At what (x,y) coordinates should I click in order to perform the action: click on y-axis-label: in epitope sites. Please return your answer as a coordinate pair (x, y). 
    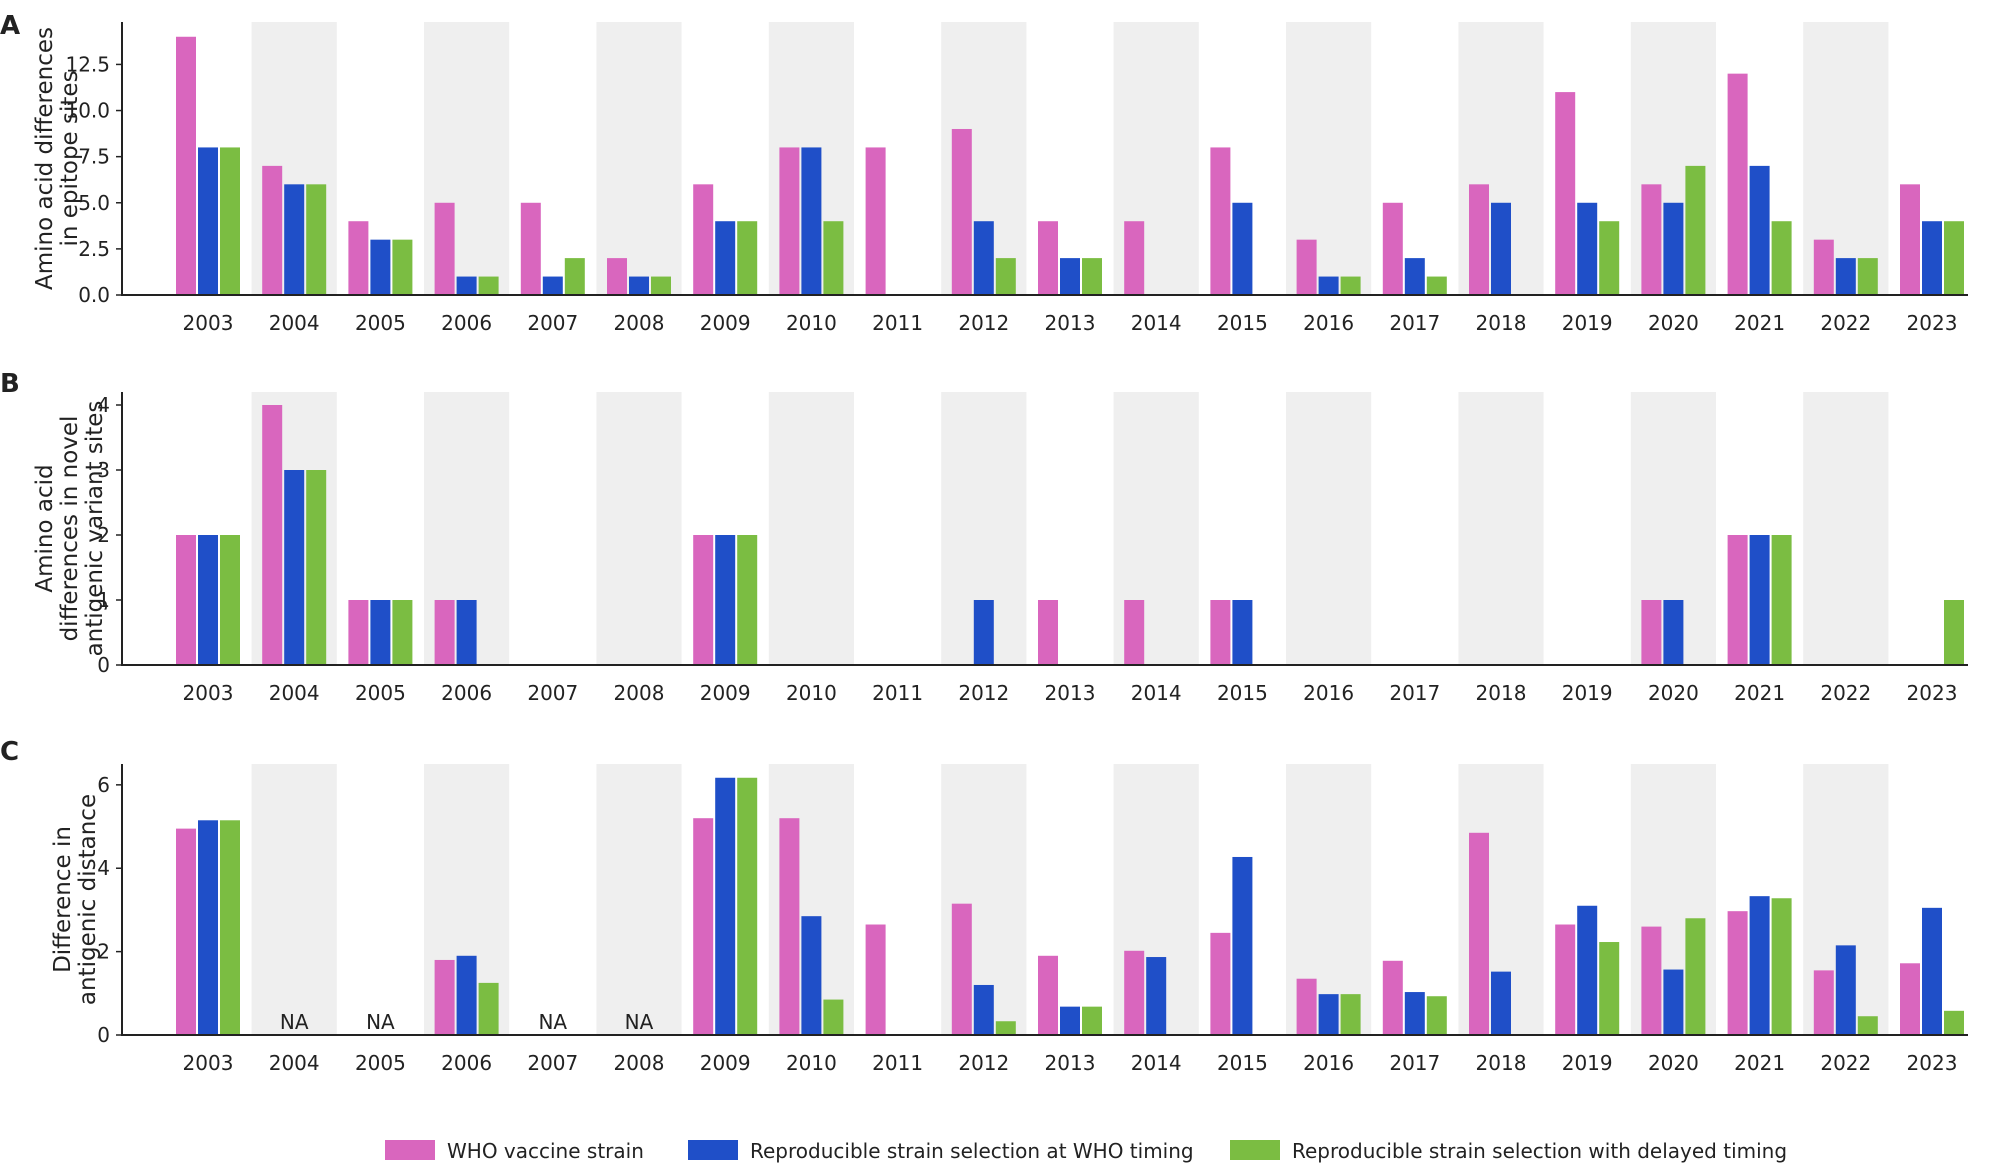
    Looking at the image, I should click on (70, 158).